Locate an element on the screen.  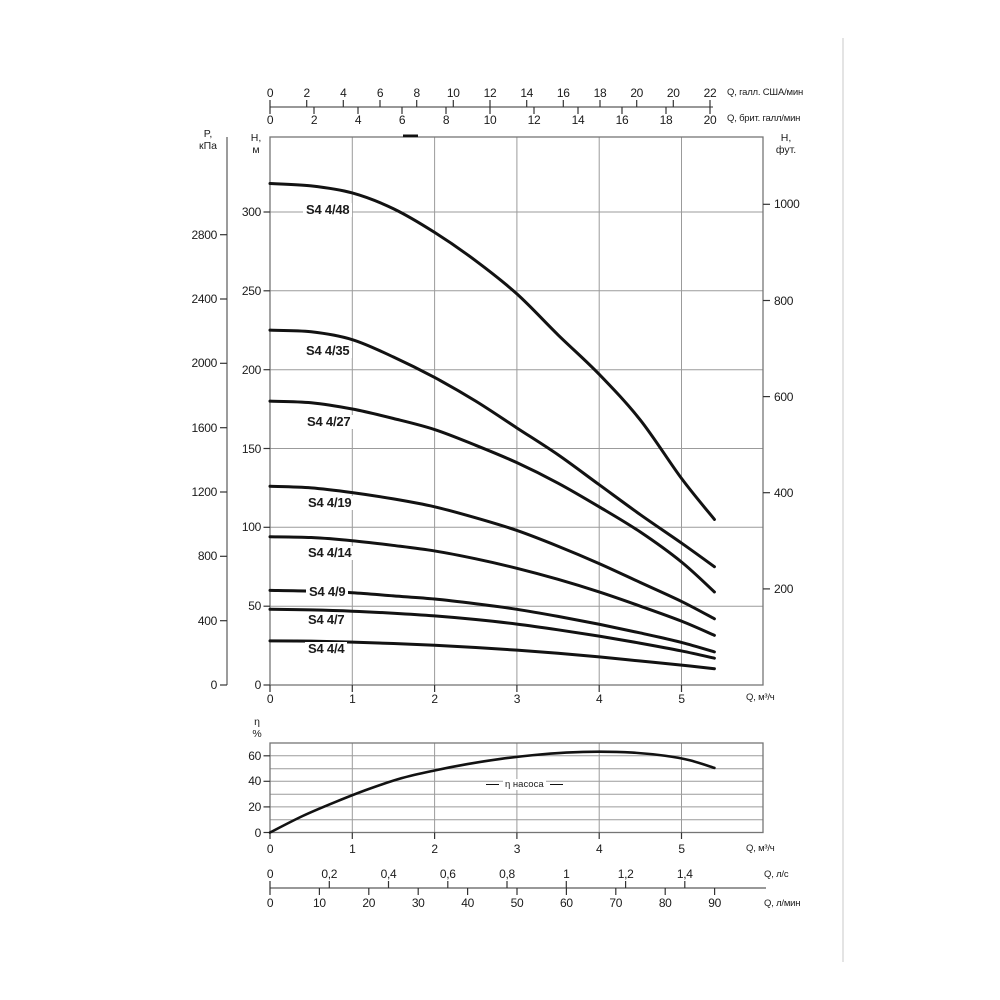
curve-label-s4-4-14: S4 4/14 is located at coordinates (330, 553).